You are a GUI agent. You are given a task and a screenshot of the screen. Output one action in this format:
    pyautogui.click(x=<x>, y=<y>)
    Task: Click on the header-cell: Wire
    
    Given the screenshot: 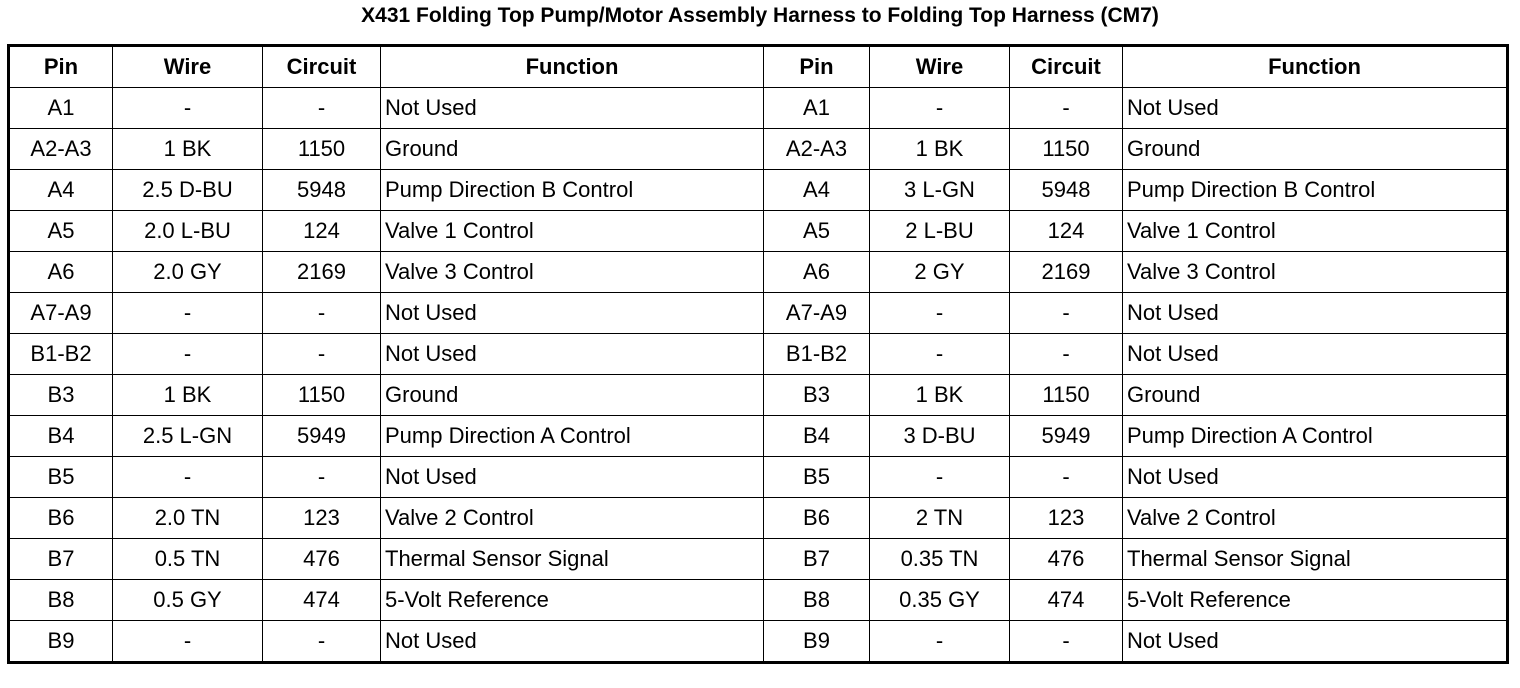 What is the action you would take?
    pyautogui.click(x=939, y=66)
    